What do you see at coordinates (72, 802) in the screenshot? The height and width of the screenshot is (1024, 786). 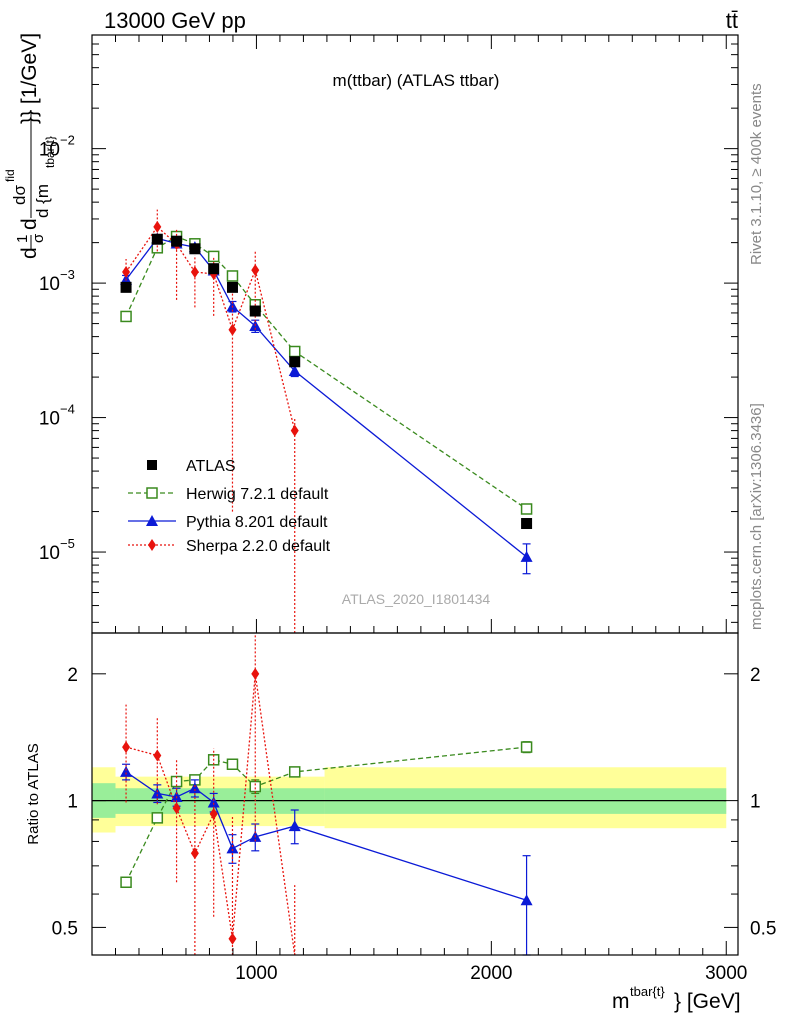 I see `ratio-y-tick-label: 1` at bounding box center [72, 802].